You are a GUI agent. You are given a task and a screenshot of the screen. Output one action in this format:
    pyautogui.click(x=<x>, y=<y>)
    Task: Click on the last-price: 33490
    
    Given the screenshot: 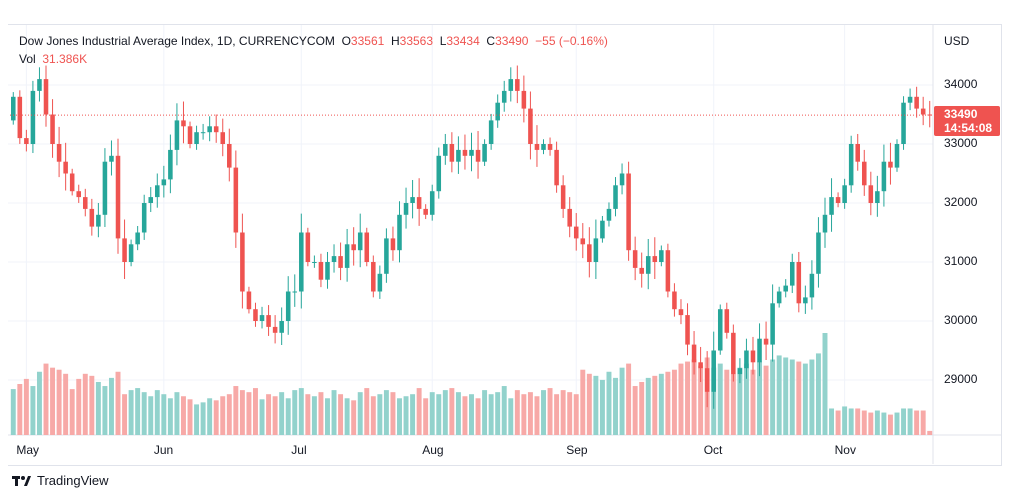 What is the action you would take?
    pyautogui.click(x=961, y=114)
    